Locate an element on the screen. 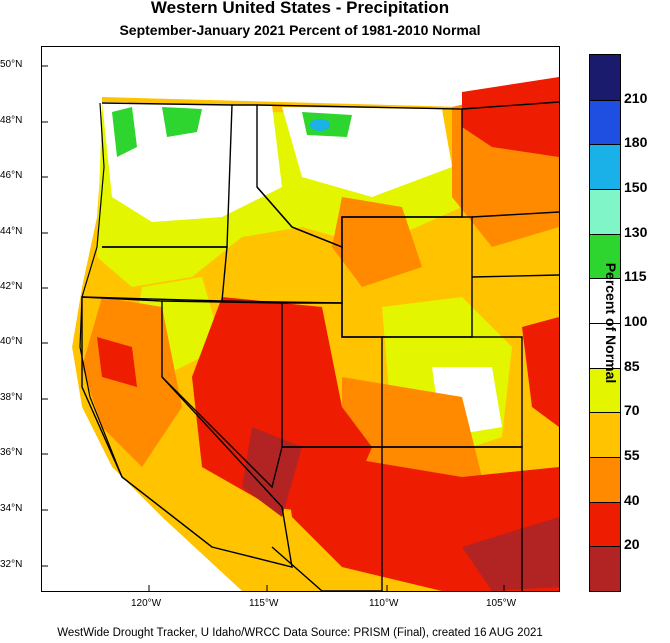 This screenshot has height=643, width=670. legend-label: 20 is located at coordinates (632, 544).